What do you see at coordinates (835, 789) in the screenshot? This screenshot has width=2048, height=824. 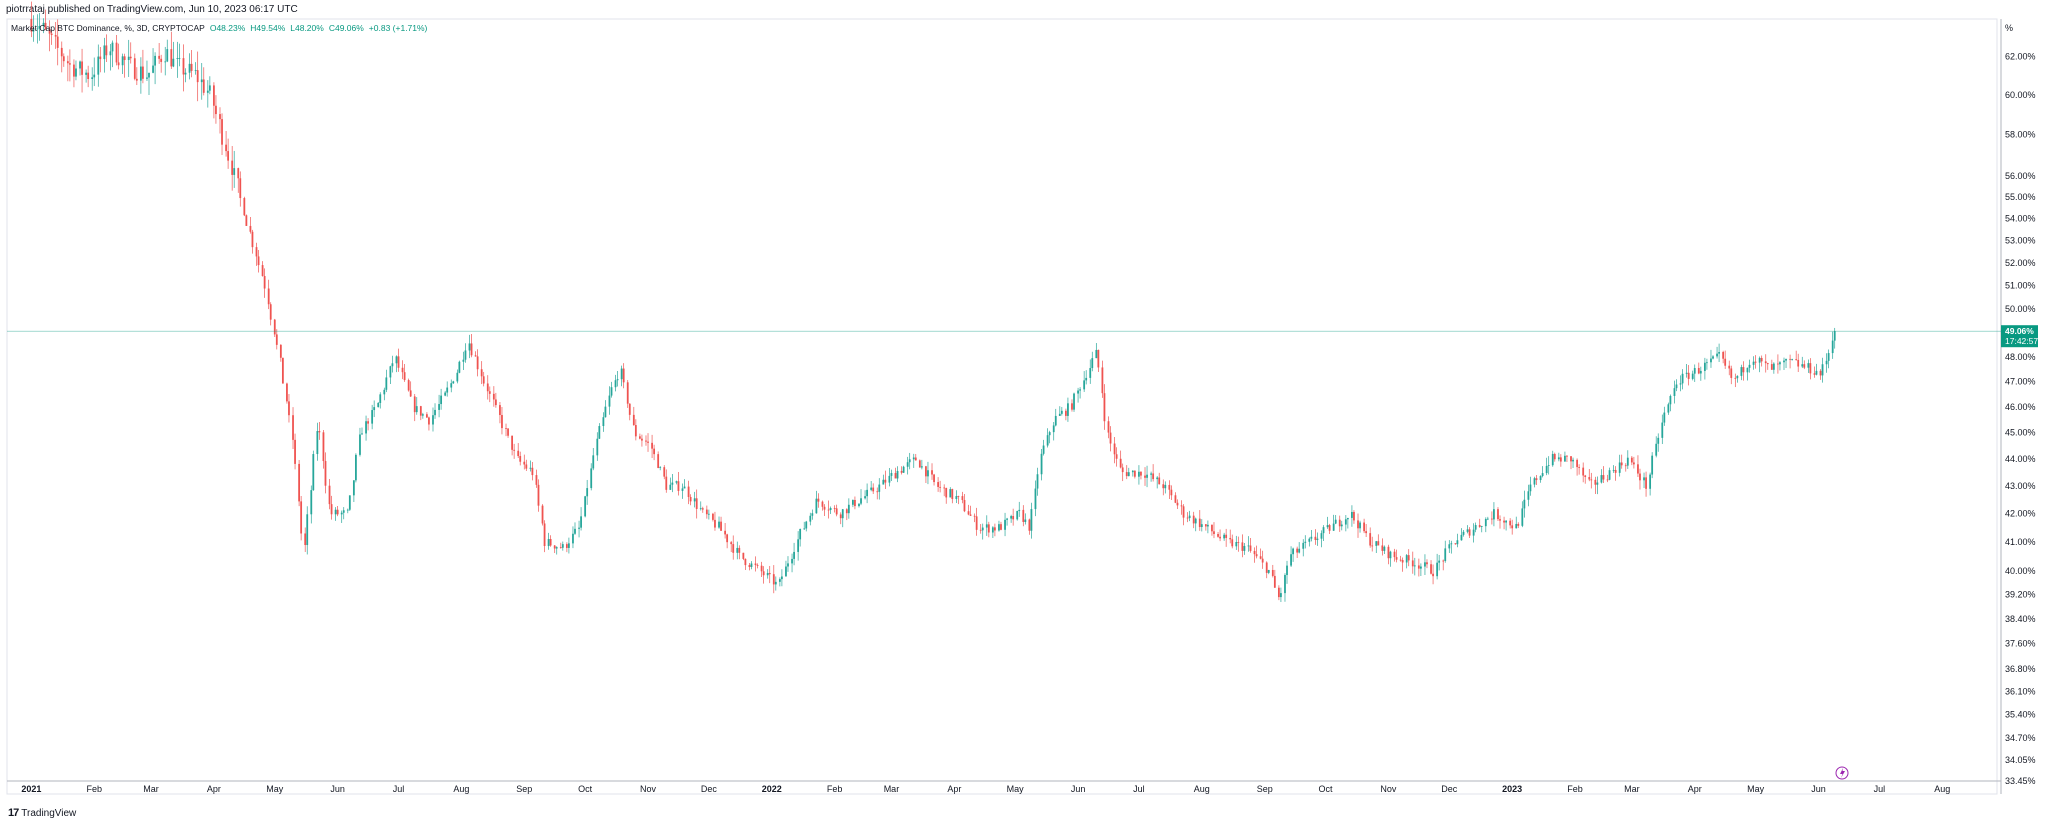 I see `x-tick-label: Feb` at bounding box center [835, 789].